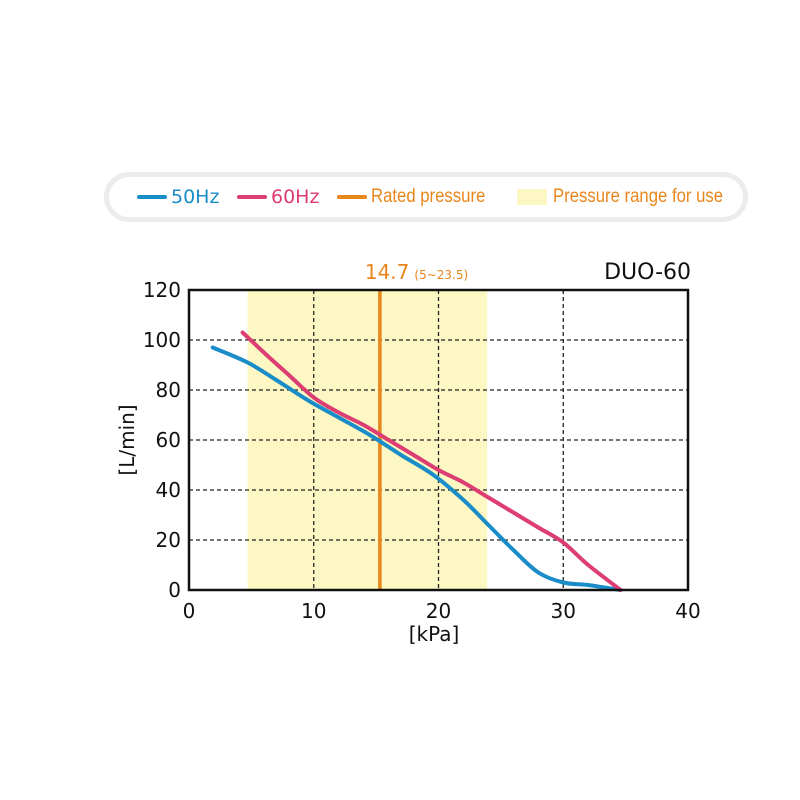 The width and height of the screenshot is (800, 800). What do you see at coordinates (189, 611) in the screenshot?
I see `x-tick-label: 0` at bounding box center [189, 611].